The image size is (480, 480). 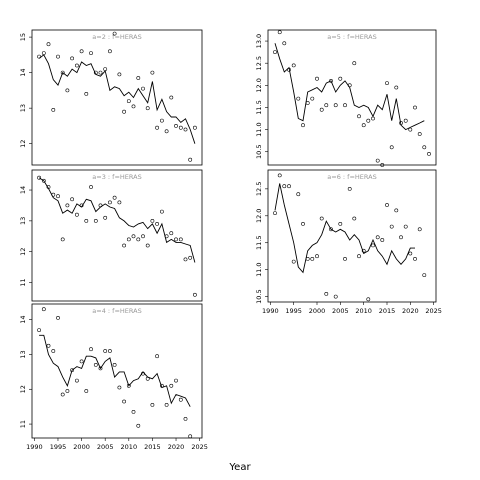 I want to click on y-tick-label: 12, so click(x=23, y=389).